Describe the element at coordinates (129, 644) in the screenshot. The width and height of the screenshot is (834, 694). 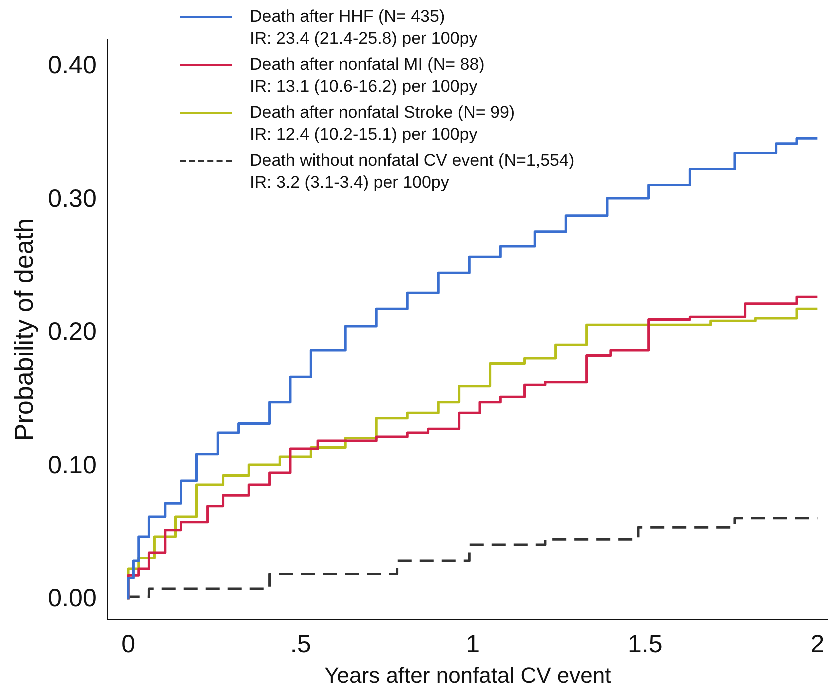
I see `x-tick-label: 0` at that location.